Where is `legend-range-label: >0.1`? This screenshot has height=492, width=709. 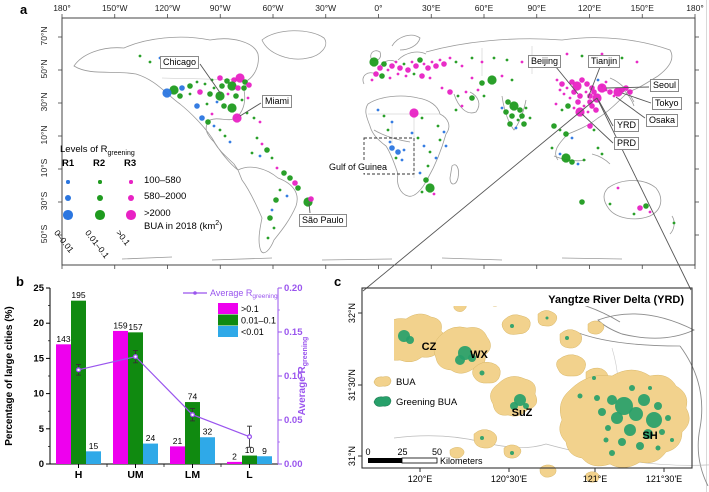
legend-range-label: >0.1 is located at coordinates (123, 238).